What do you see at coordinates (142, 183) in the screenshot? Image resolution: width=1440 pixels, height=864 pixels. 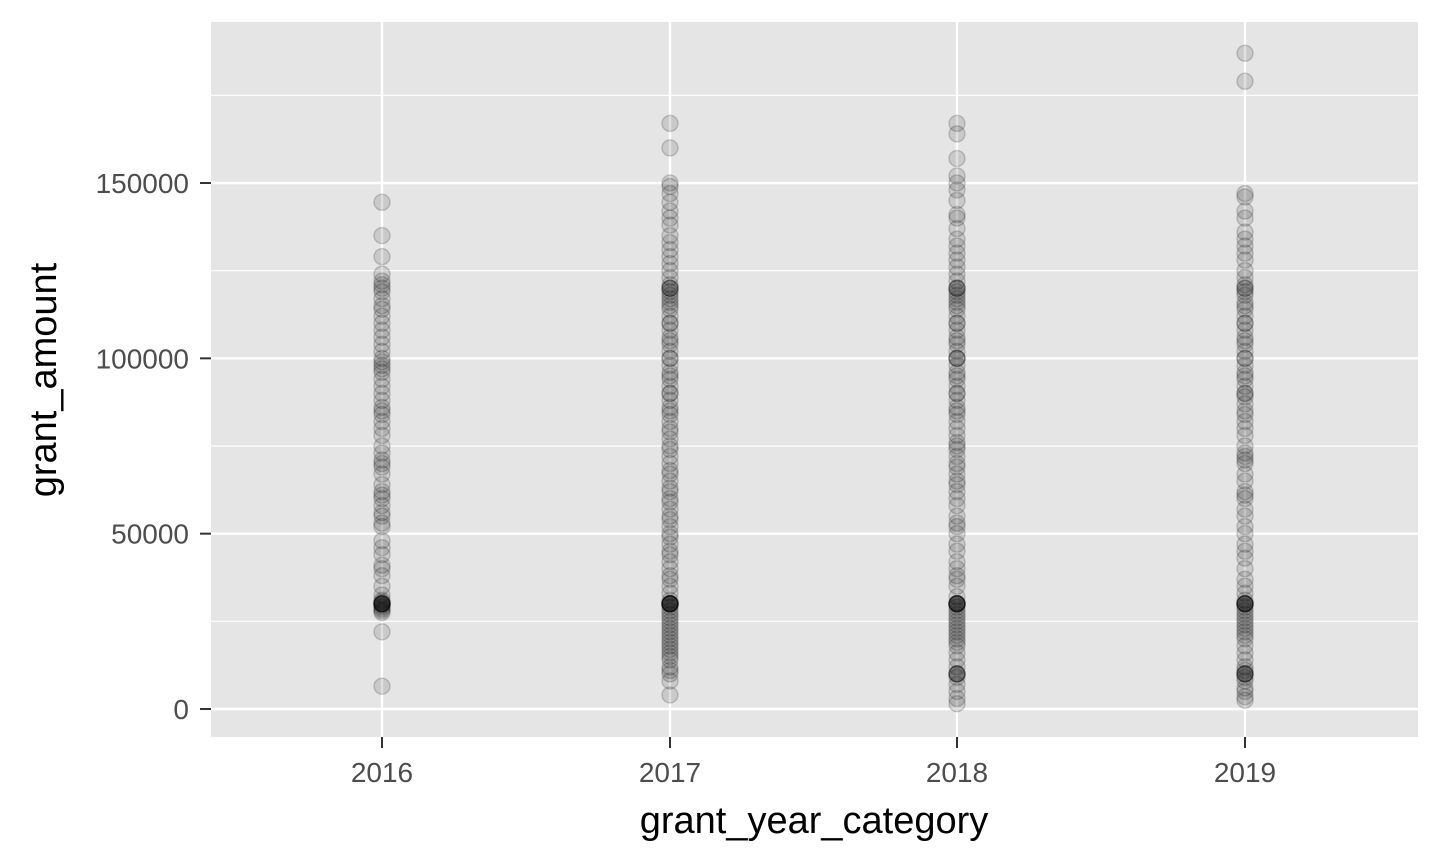 I see `y-tick-label: 150000` at bounding box center [142, 183].